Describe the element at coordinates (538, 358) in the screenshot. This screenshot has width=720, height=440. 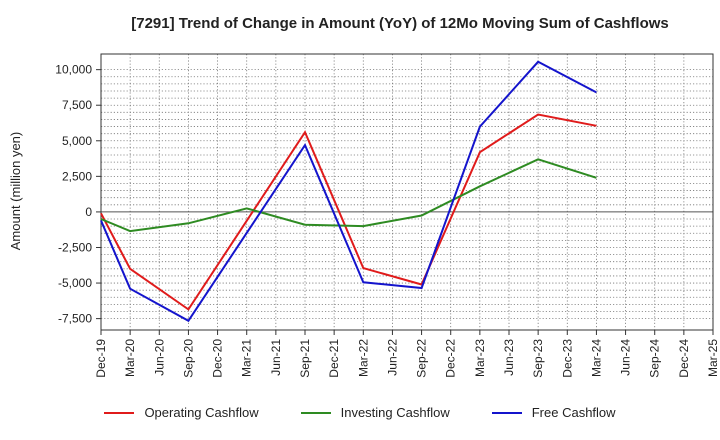
I see `x-tick-label: Sep-23` at that location.